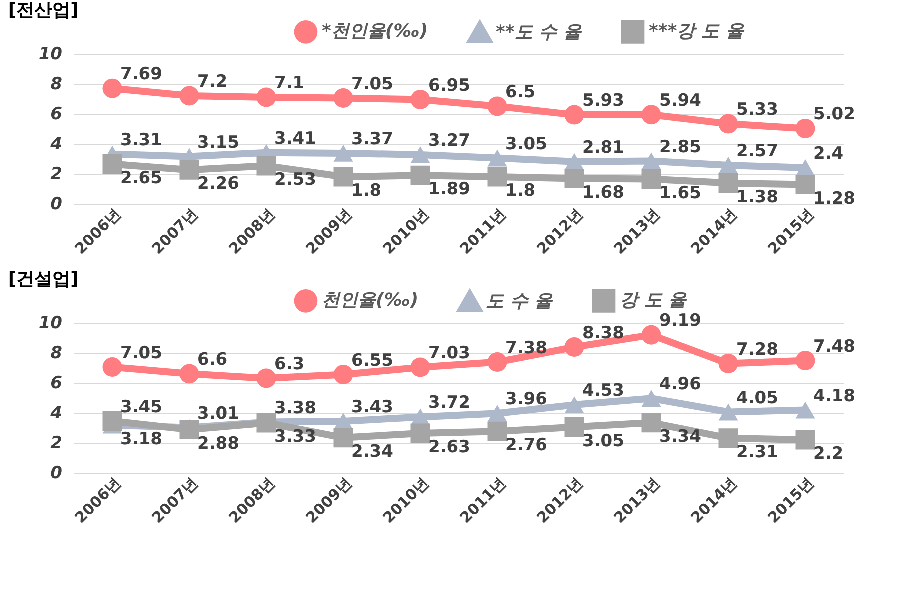 Image resolution: width=902 pixels, height=615 pixels. What do you see at coordinates (520, 301) in the screenshot?
I see `legend-label: 도 수 율` at bounding box center [520, 301].